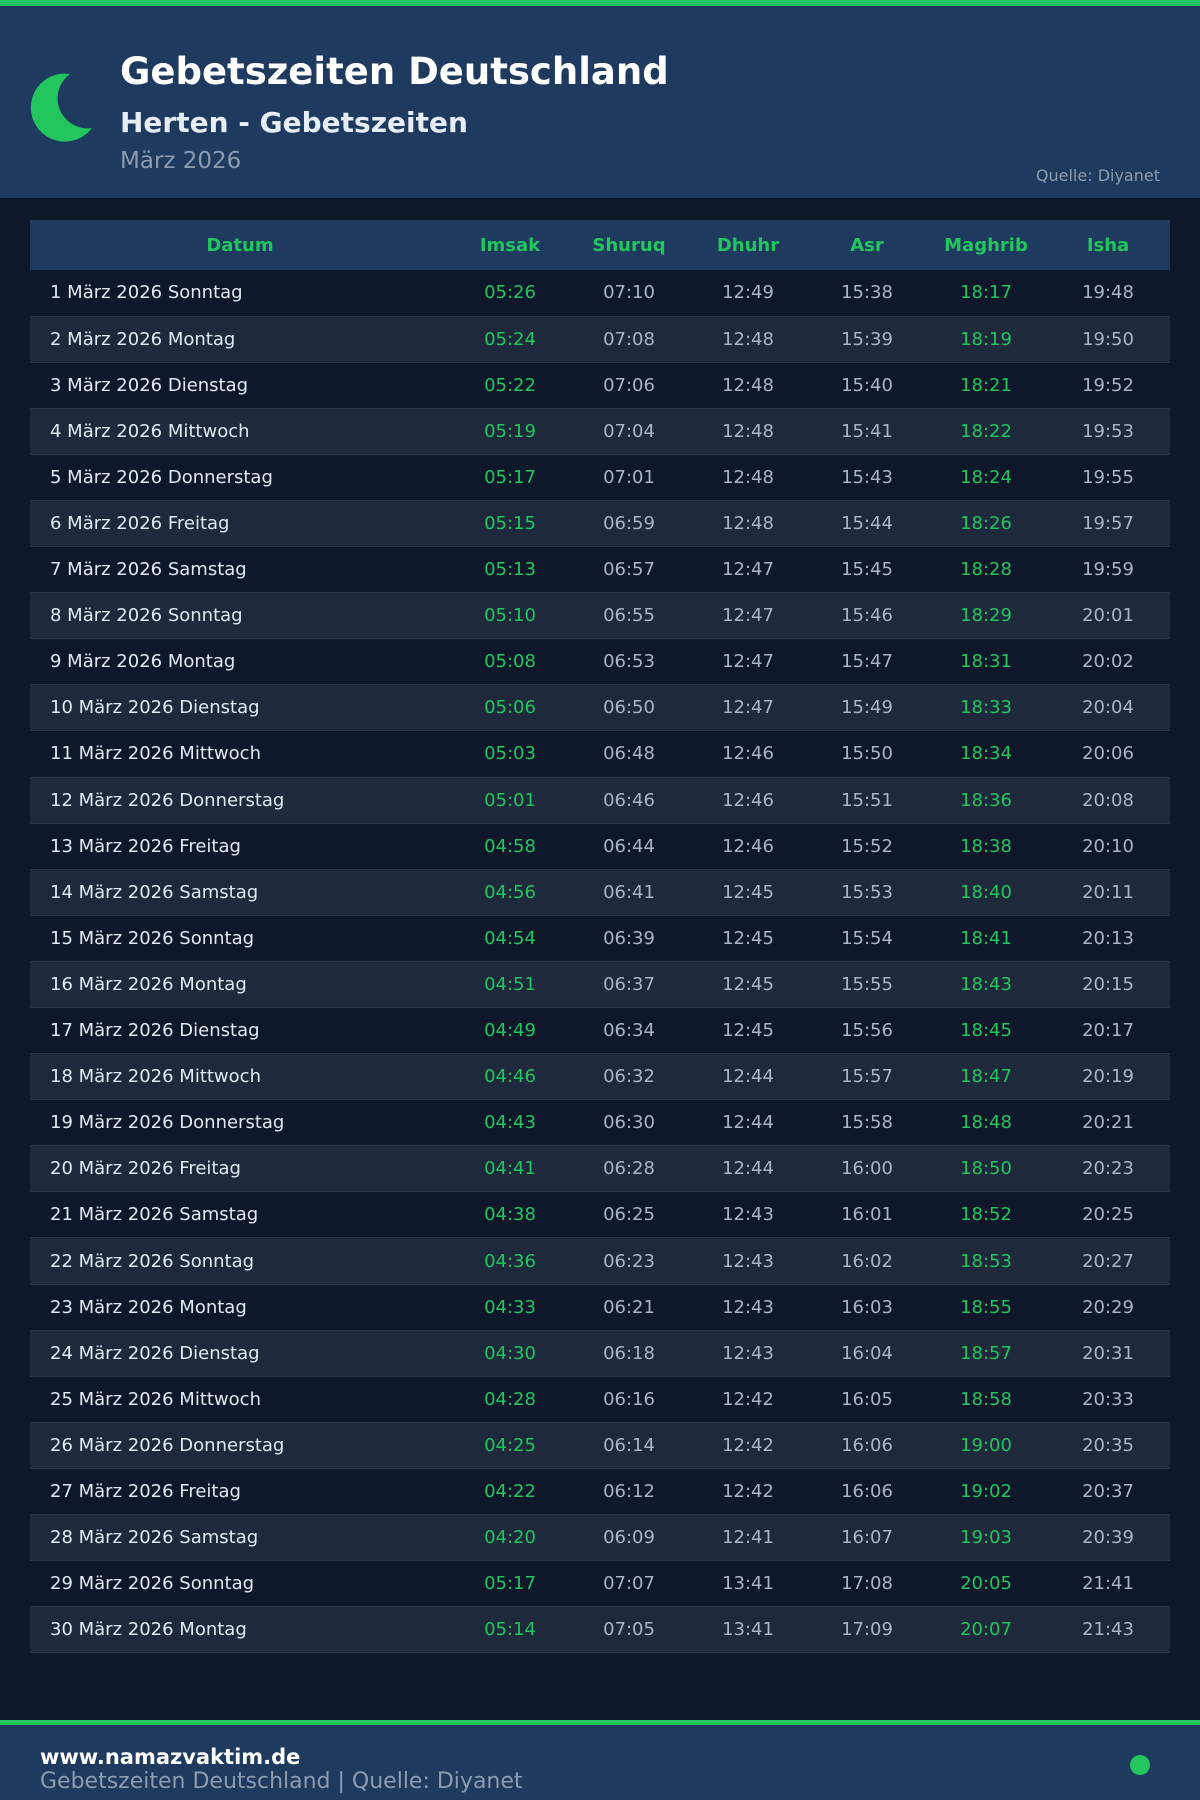 The width and height of the screenshot is (1200, 1800). I want to click on cell-isha: 20:02, so click(1108, 662).